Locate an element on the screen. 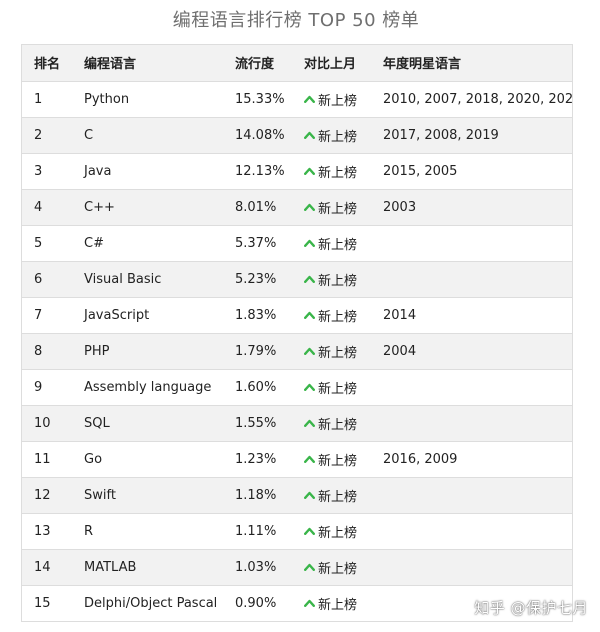 The height and width of the screenshot is (632, 600). popularity-cell: 1.83% is located at coordinates (257, 315).